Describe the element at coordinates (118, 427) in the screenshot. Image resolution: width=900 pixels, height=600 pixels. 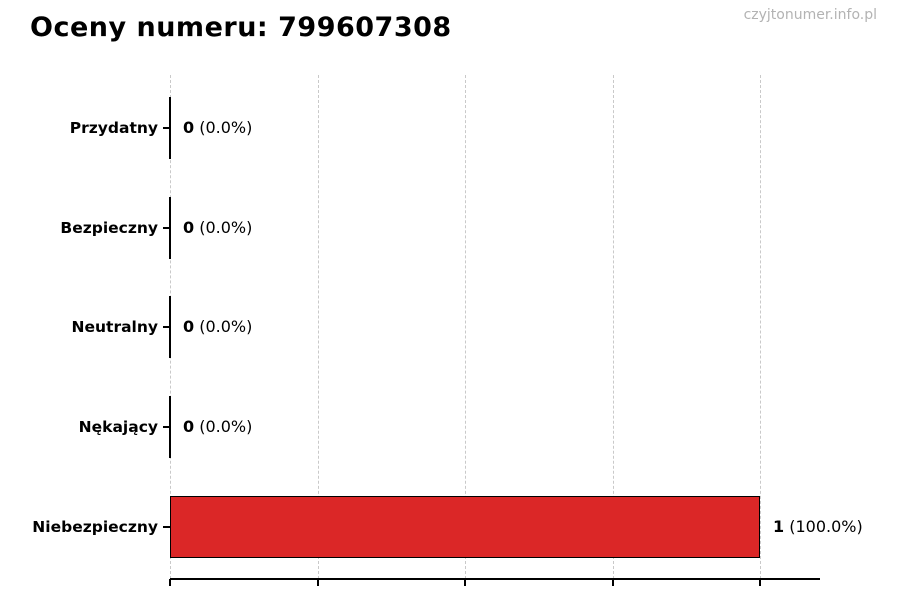
I see `category-label: Nękający` at that location.